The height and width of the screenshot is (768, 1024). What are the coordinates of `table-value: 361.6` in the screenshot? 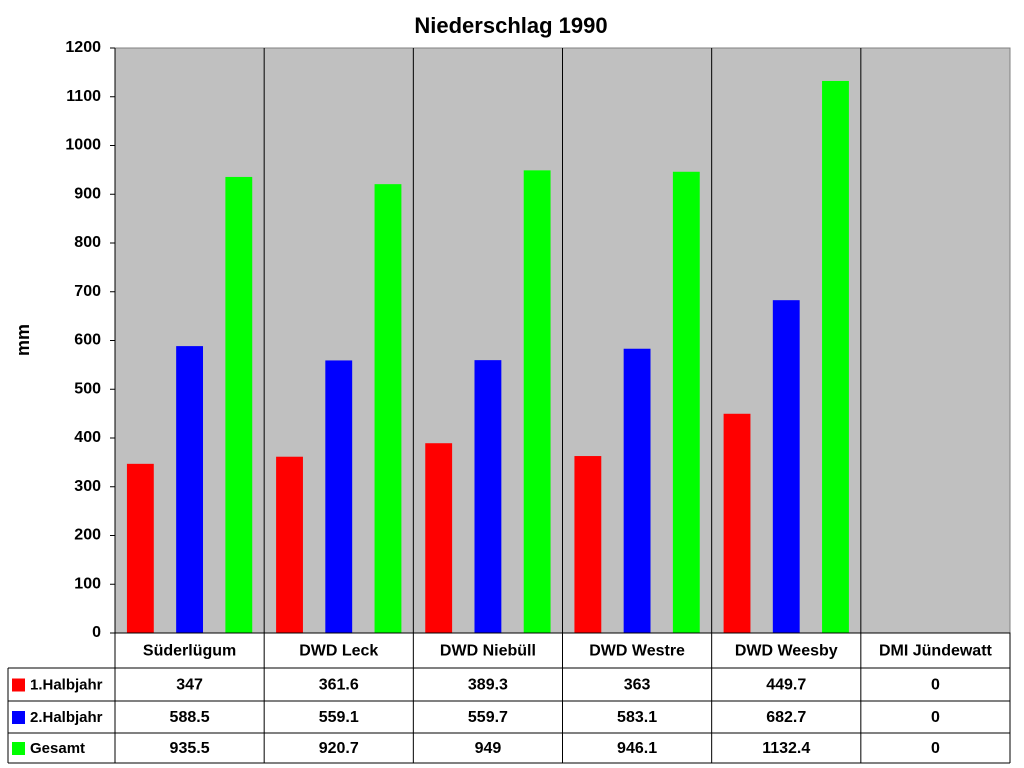 It's located at (339, 685).